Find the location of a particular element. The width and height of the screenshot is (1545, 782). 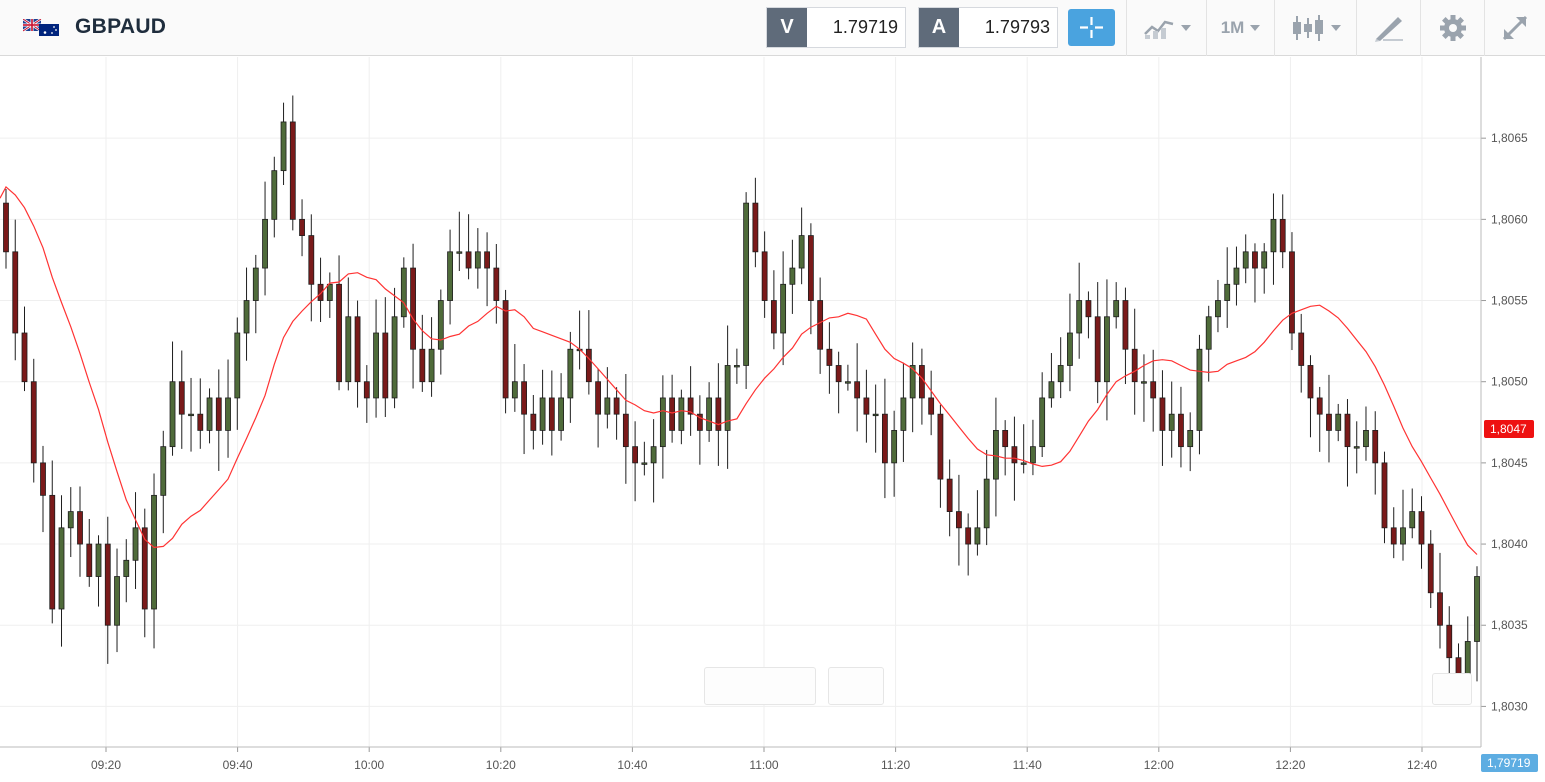

y-tick-label: 1,8050 is located at coordinates (1509, 382).